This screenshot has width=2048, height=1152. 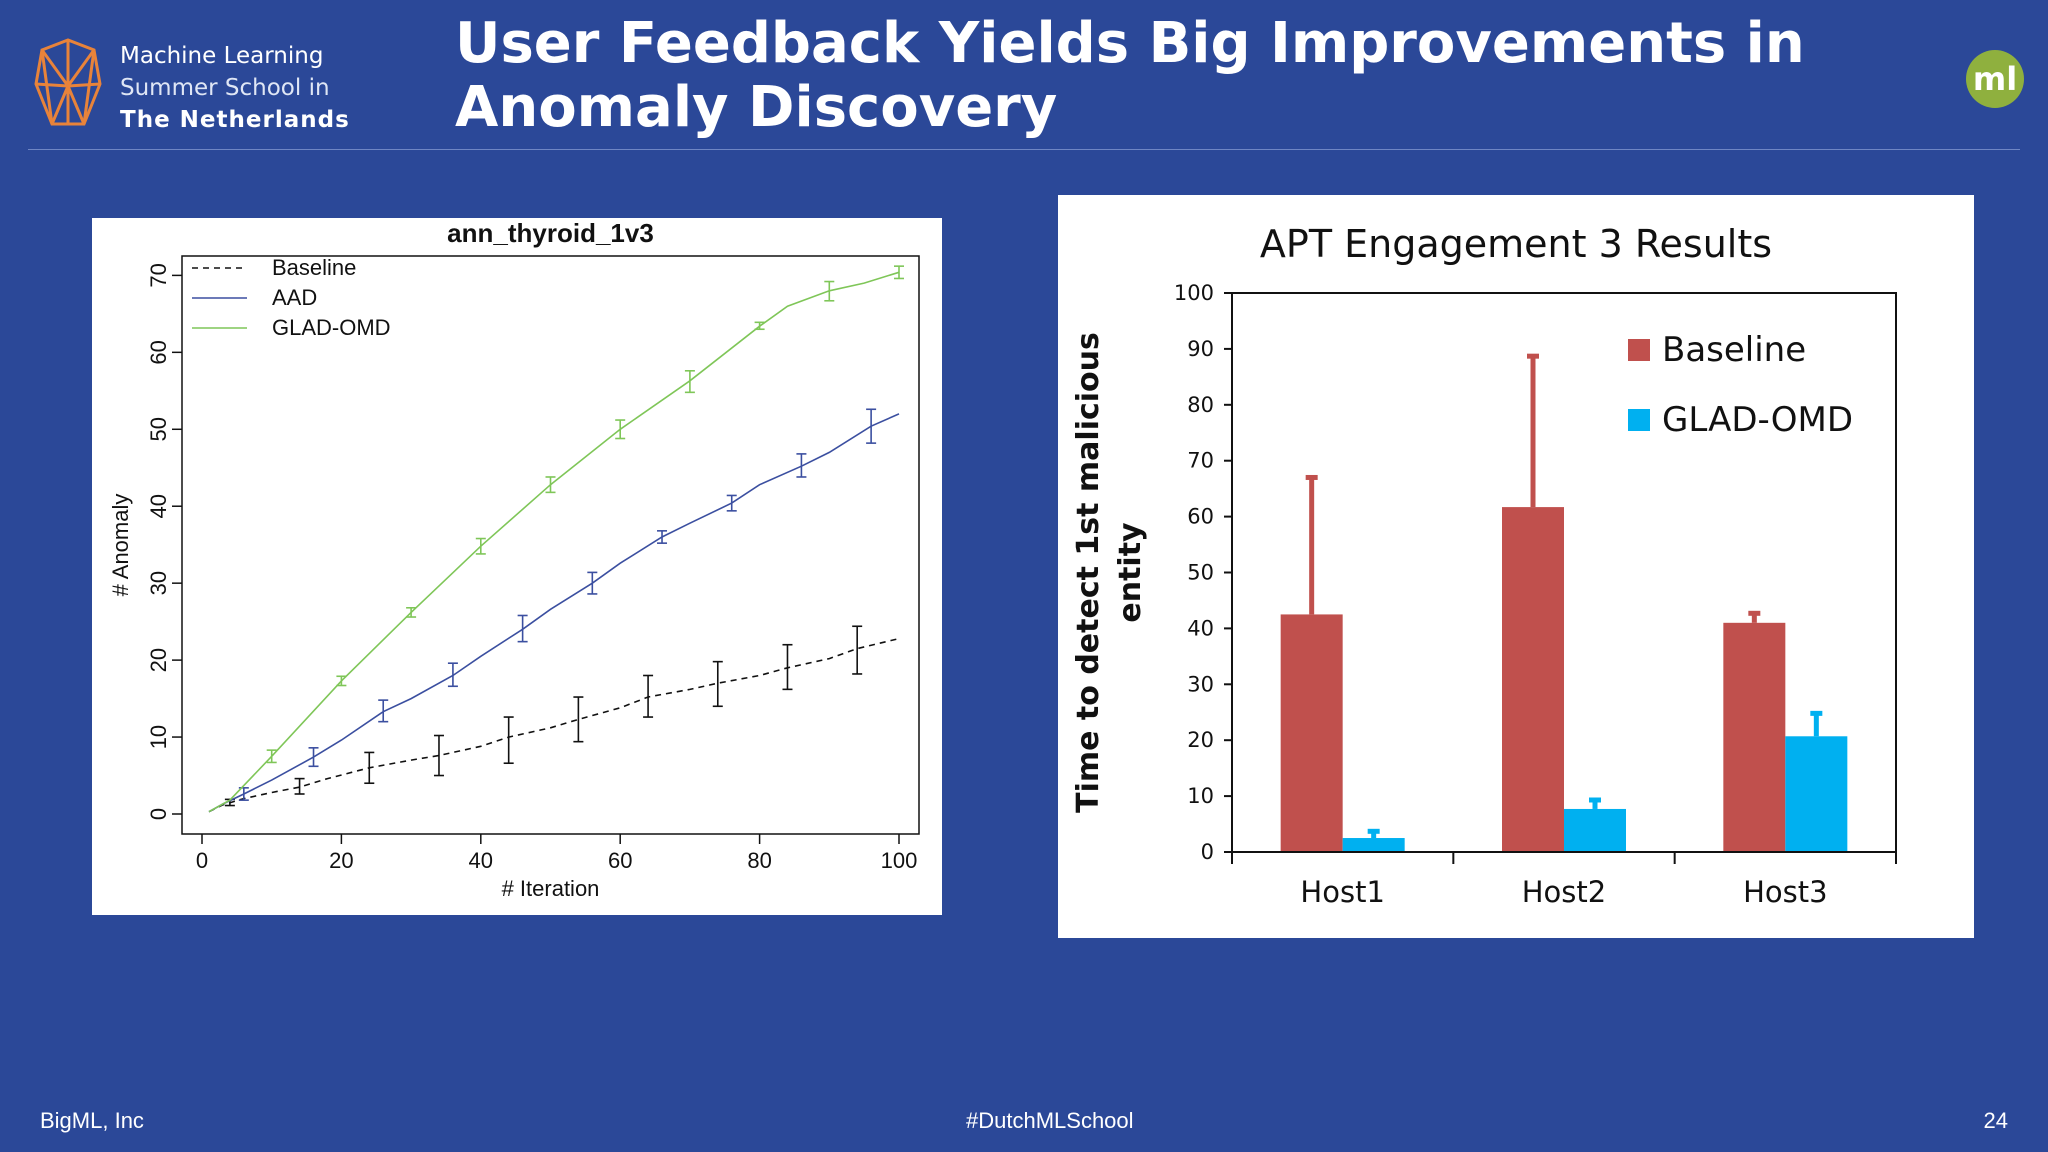 I want to click on slide-title-line-1: User Feedback Yields Big Improvements in, so click(x=1130, y=43).